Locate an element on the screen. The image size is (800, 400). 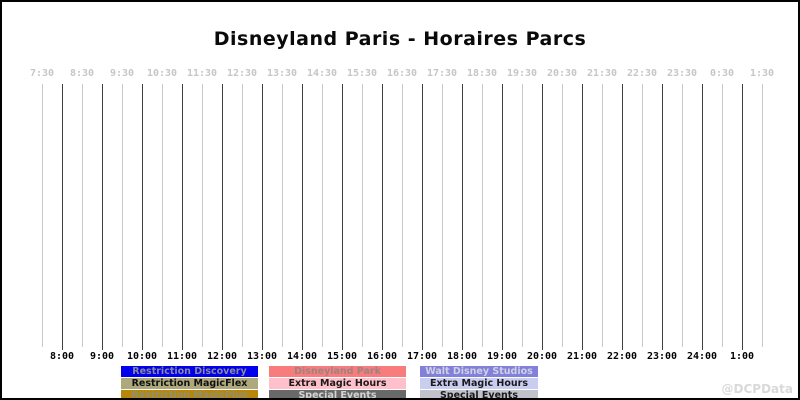
bottom-tick-label: 21:00 is located at coordinates (582, 356).